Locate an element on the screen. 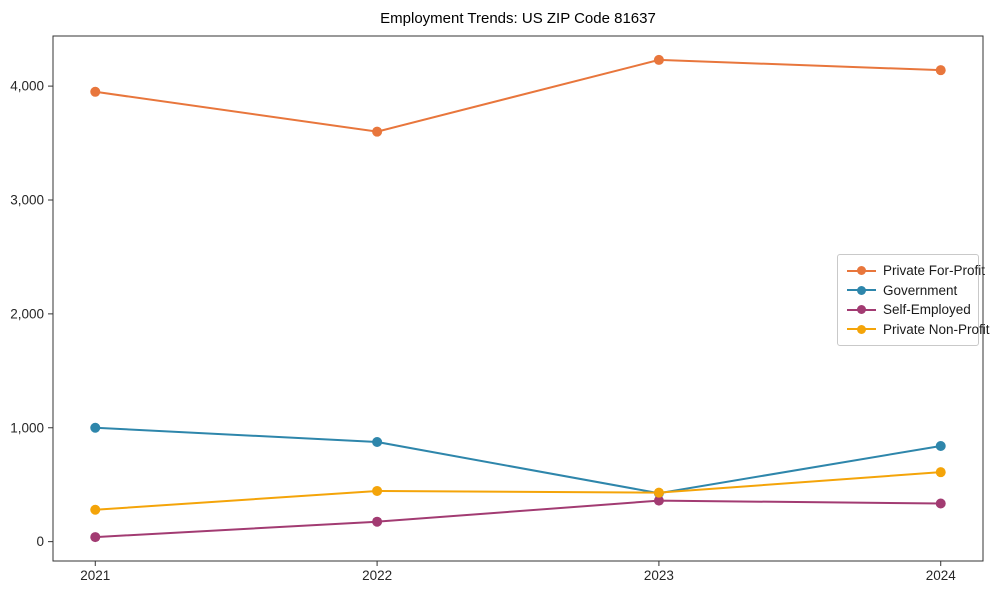 Image resolution: width=1000 pixels, height=600 pixels. legend-label: Self-Employed is located at coordinates (927, 310).